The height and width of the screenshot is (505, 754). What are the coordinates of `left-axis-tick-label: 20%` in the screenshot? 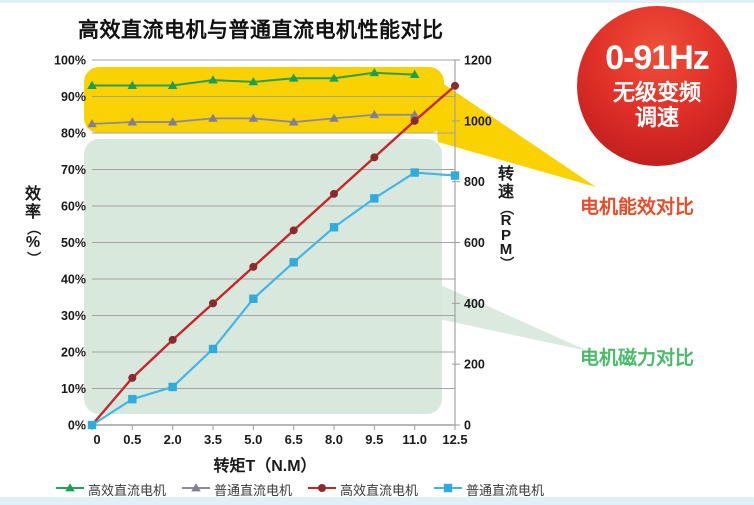 It's located at (73, 353).